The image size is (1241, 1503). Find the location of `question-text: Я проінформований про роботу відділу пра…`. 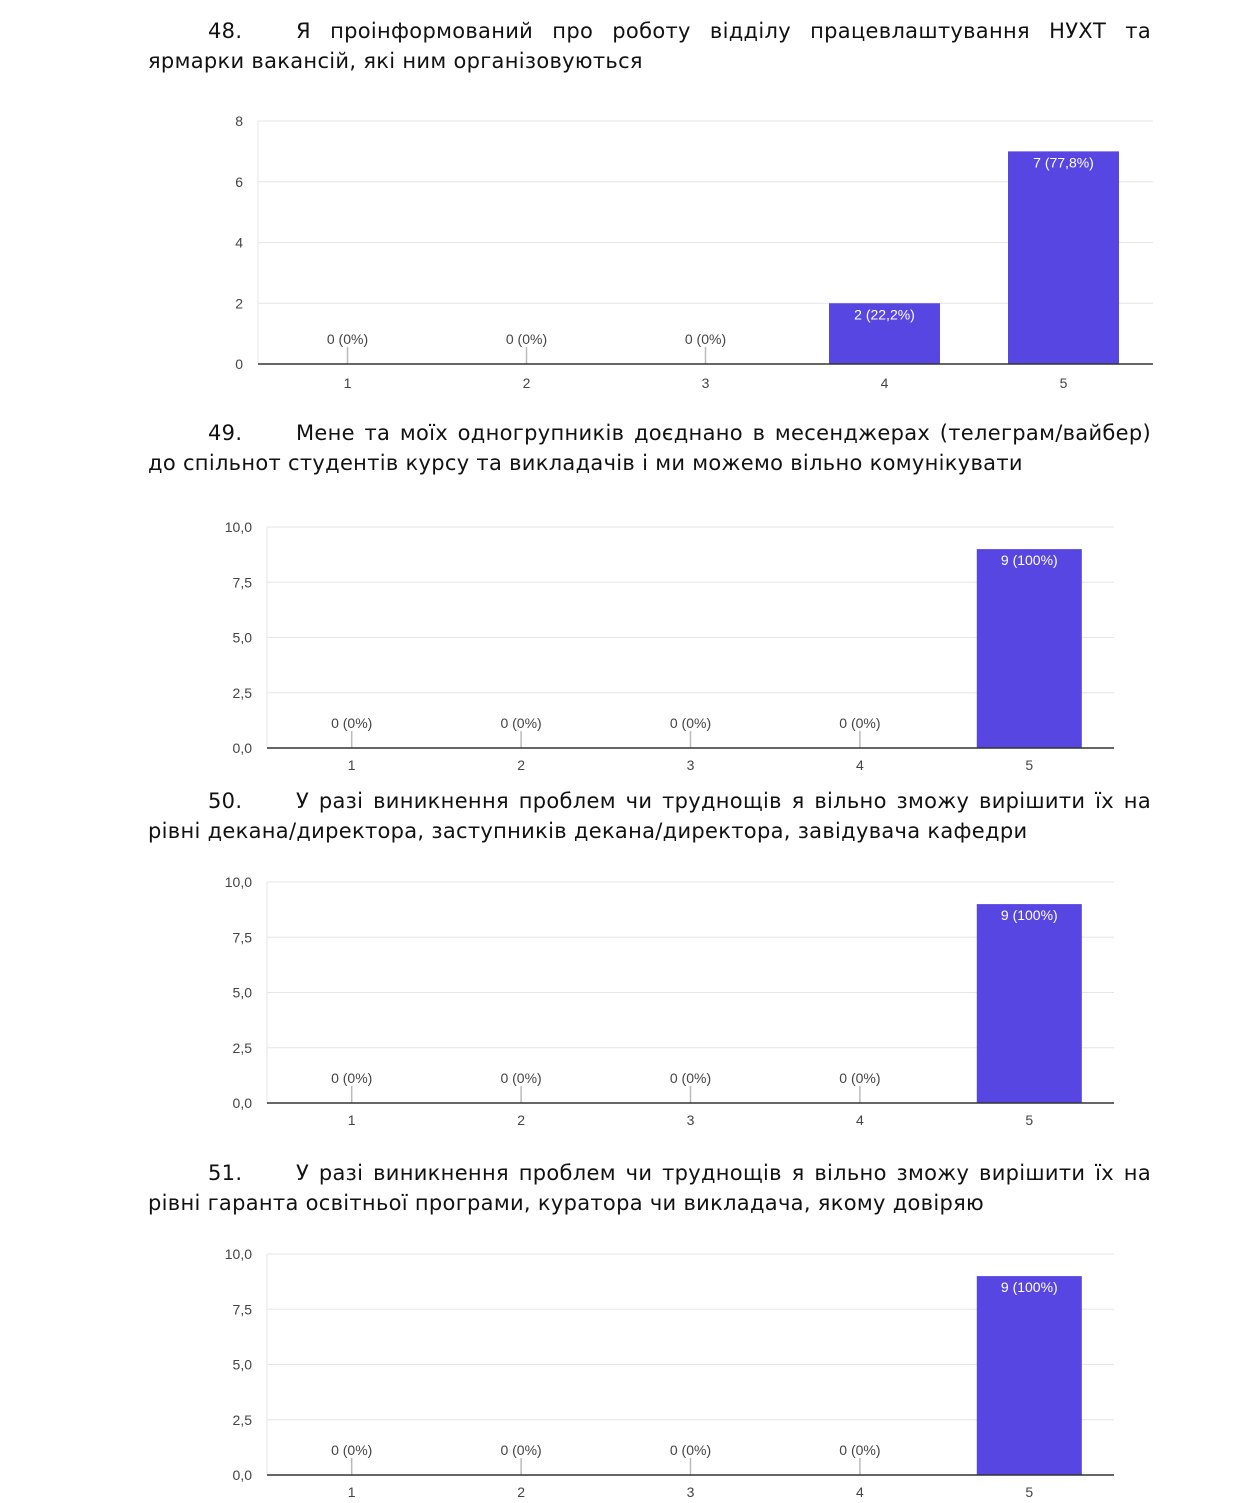

question-text: Я проінформований про роботу відділу пра… is located at coordinates (649, 46).